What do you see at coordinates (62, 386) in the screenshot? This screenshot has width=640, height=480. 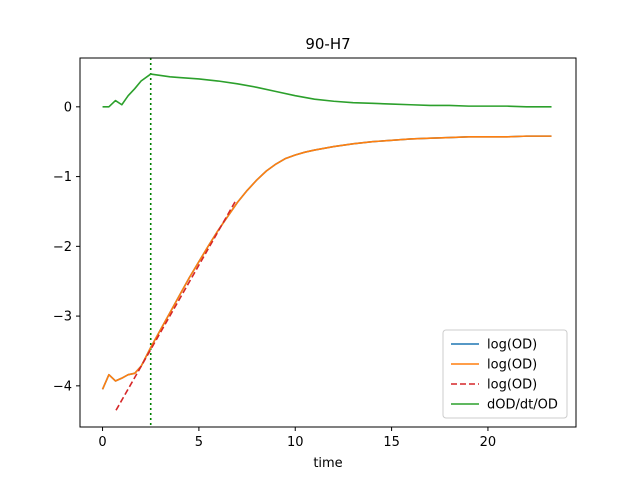 I see `y-tick-label: −4` at bounding box center [62, 386].